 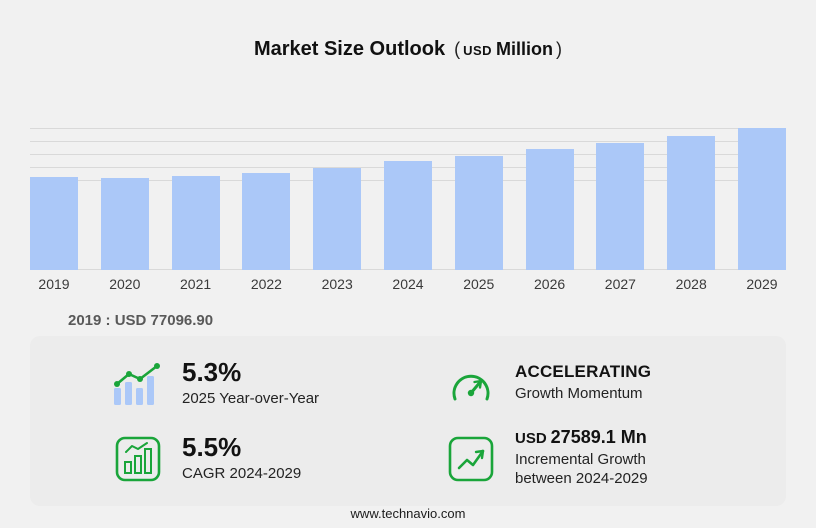 What do you see at coordinates (407, 215) in the screenshot?
I see `bar-2024` at bounding box center [407, 215].